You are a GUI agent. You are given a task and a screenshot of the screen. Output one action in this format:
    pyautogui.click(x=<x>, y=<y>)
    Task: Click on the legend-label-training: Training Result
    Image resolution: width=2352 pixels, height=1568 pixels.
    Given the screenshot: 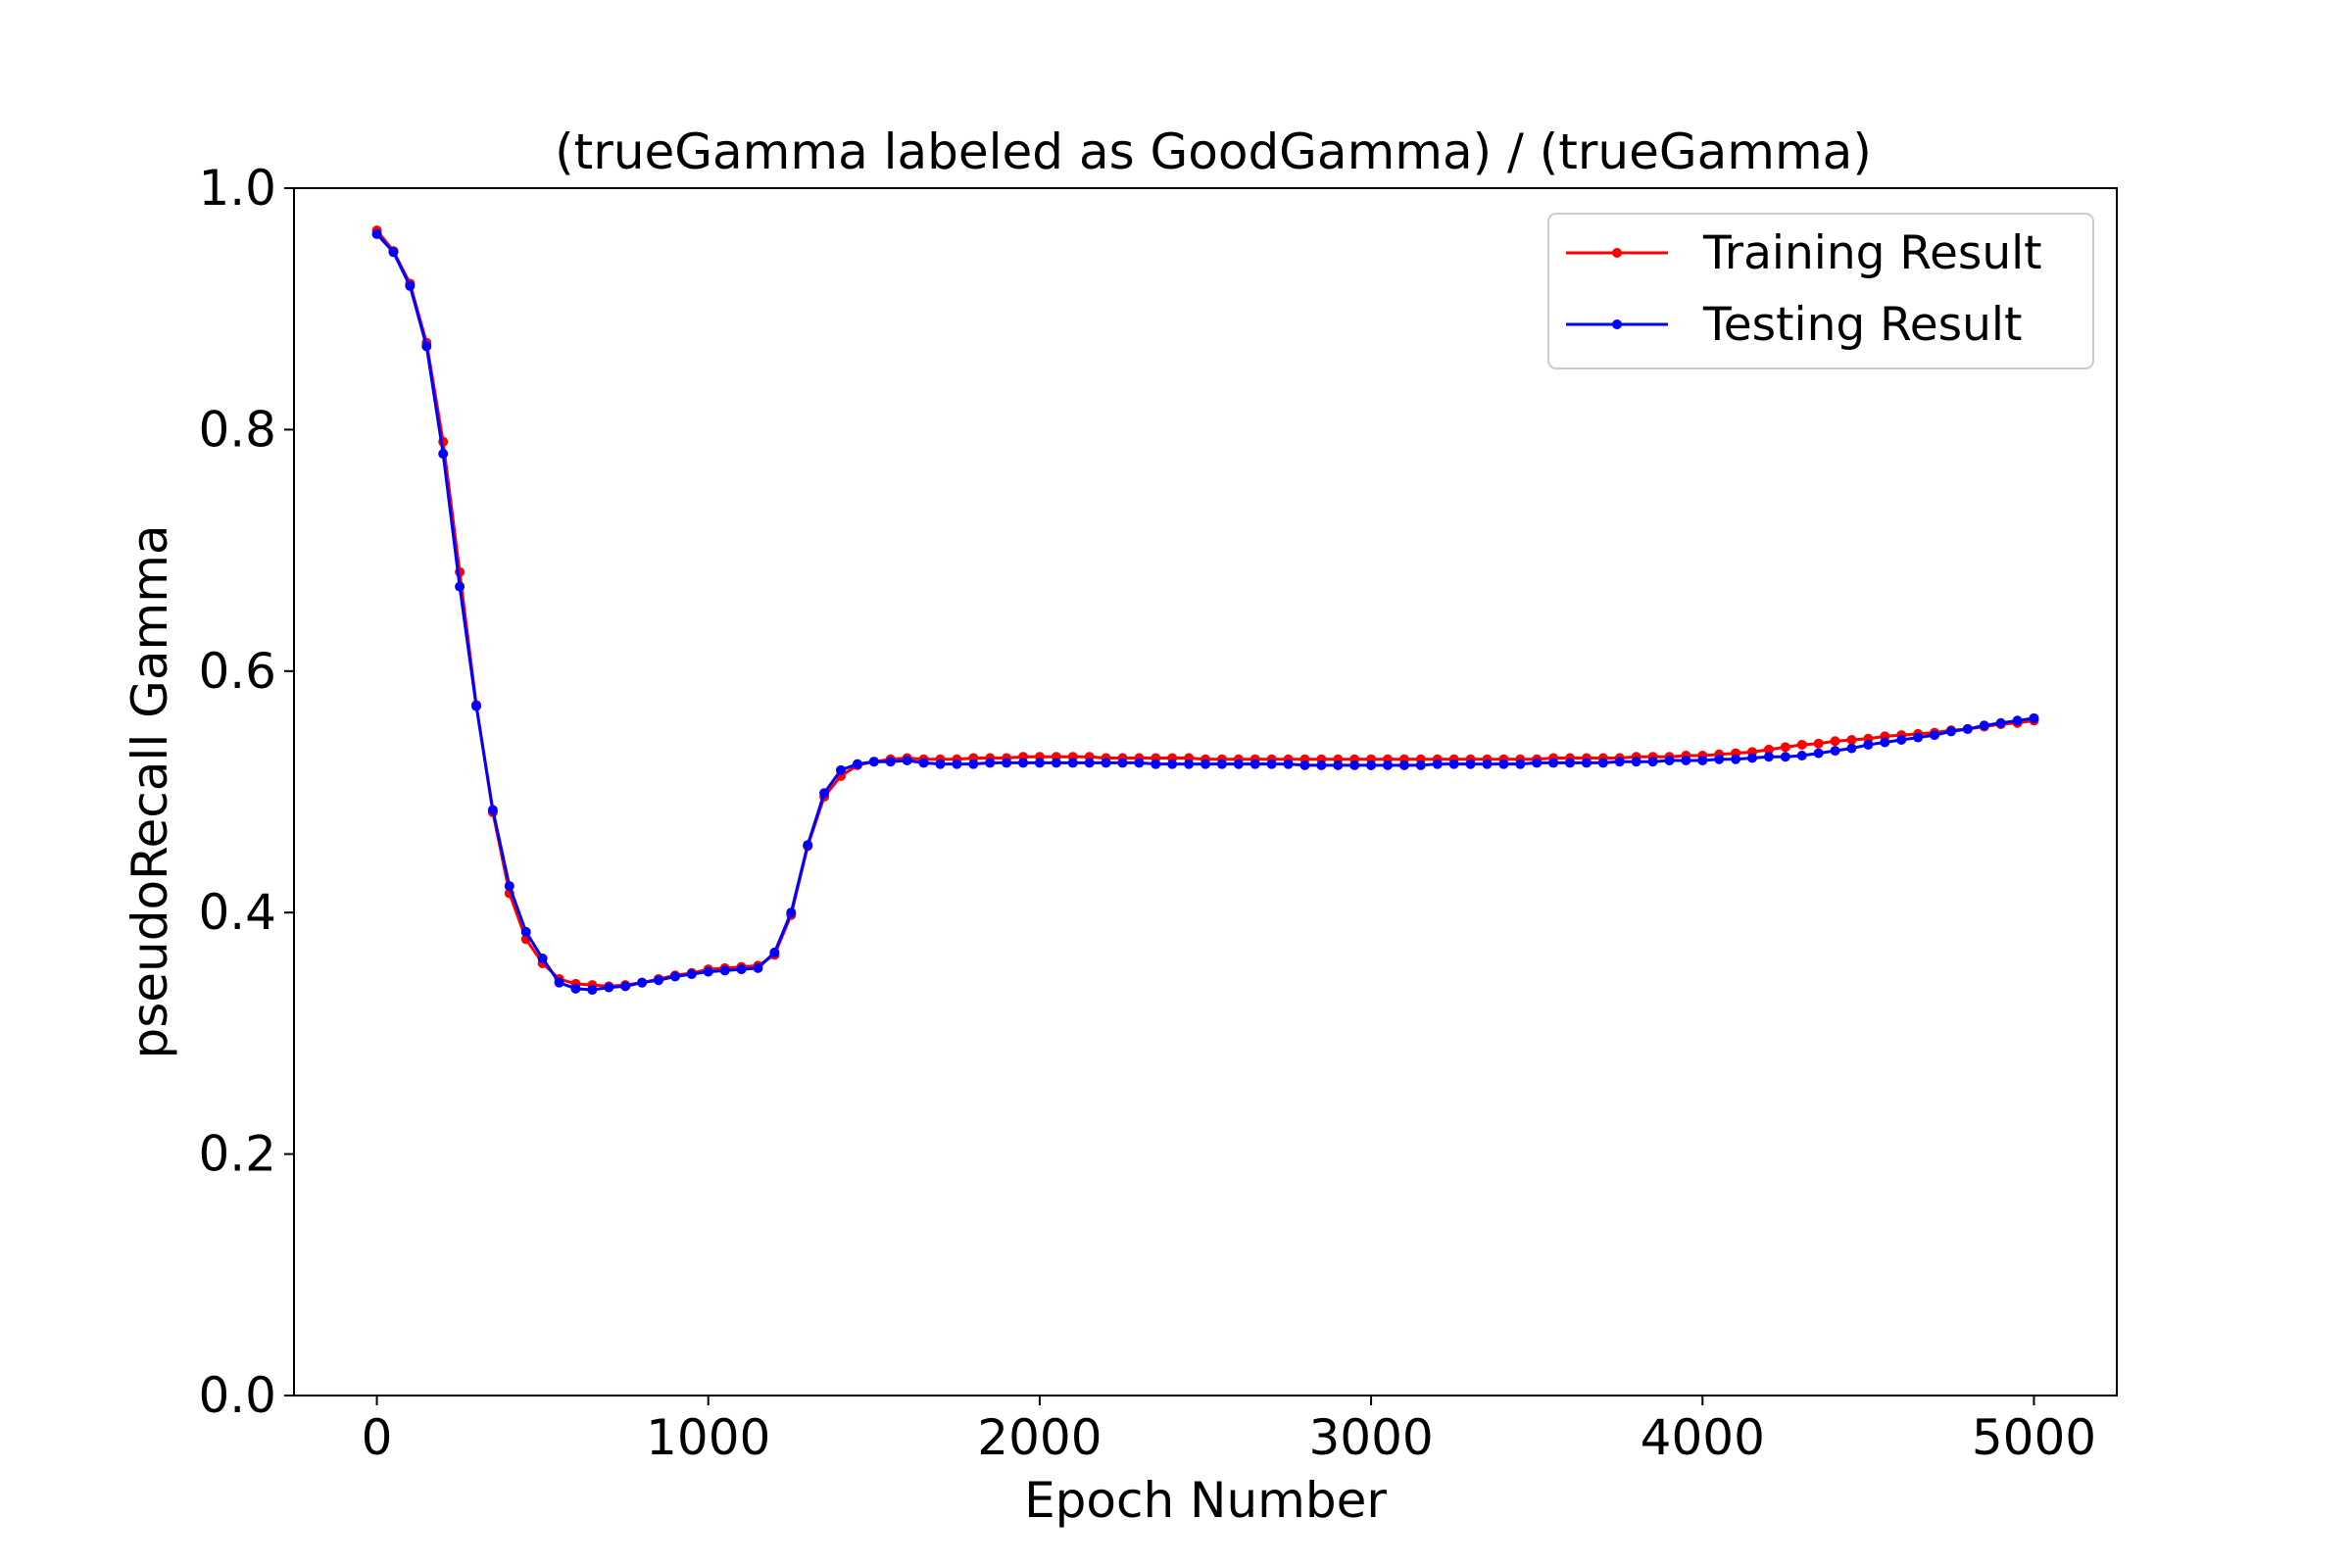 What is the action you would take?
    pyautogui.click(x=1872, y=253)
    